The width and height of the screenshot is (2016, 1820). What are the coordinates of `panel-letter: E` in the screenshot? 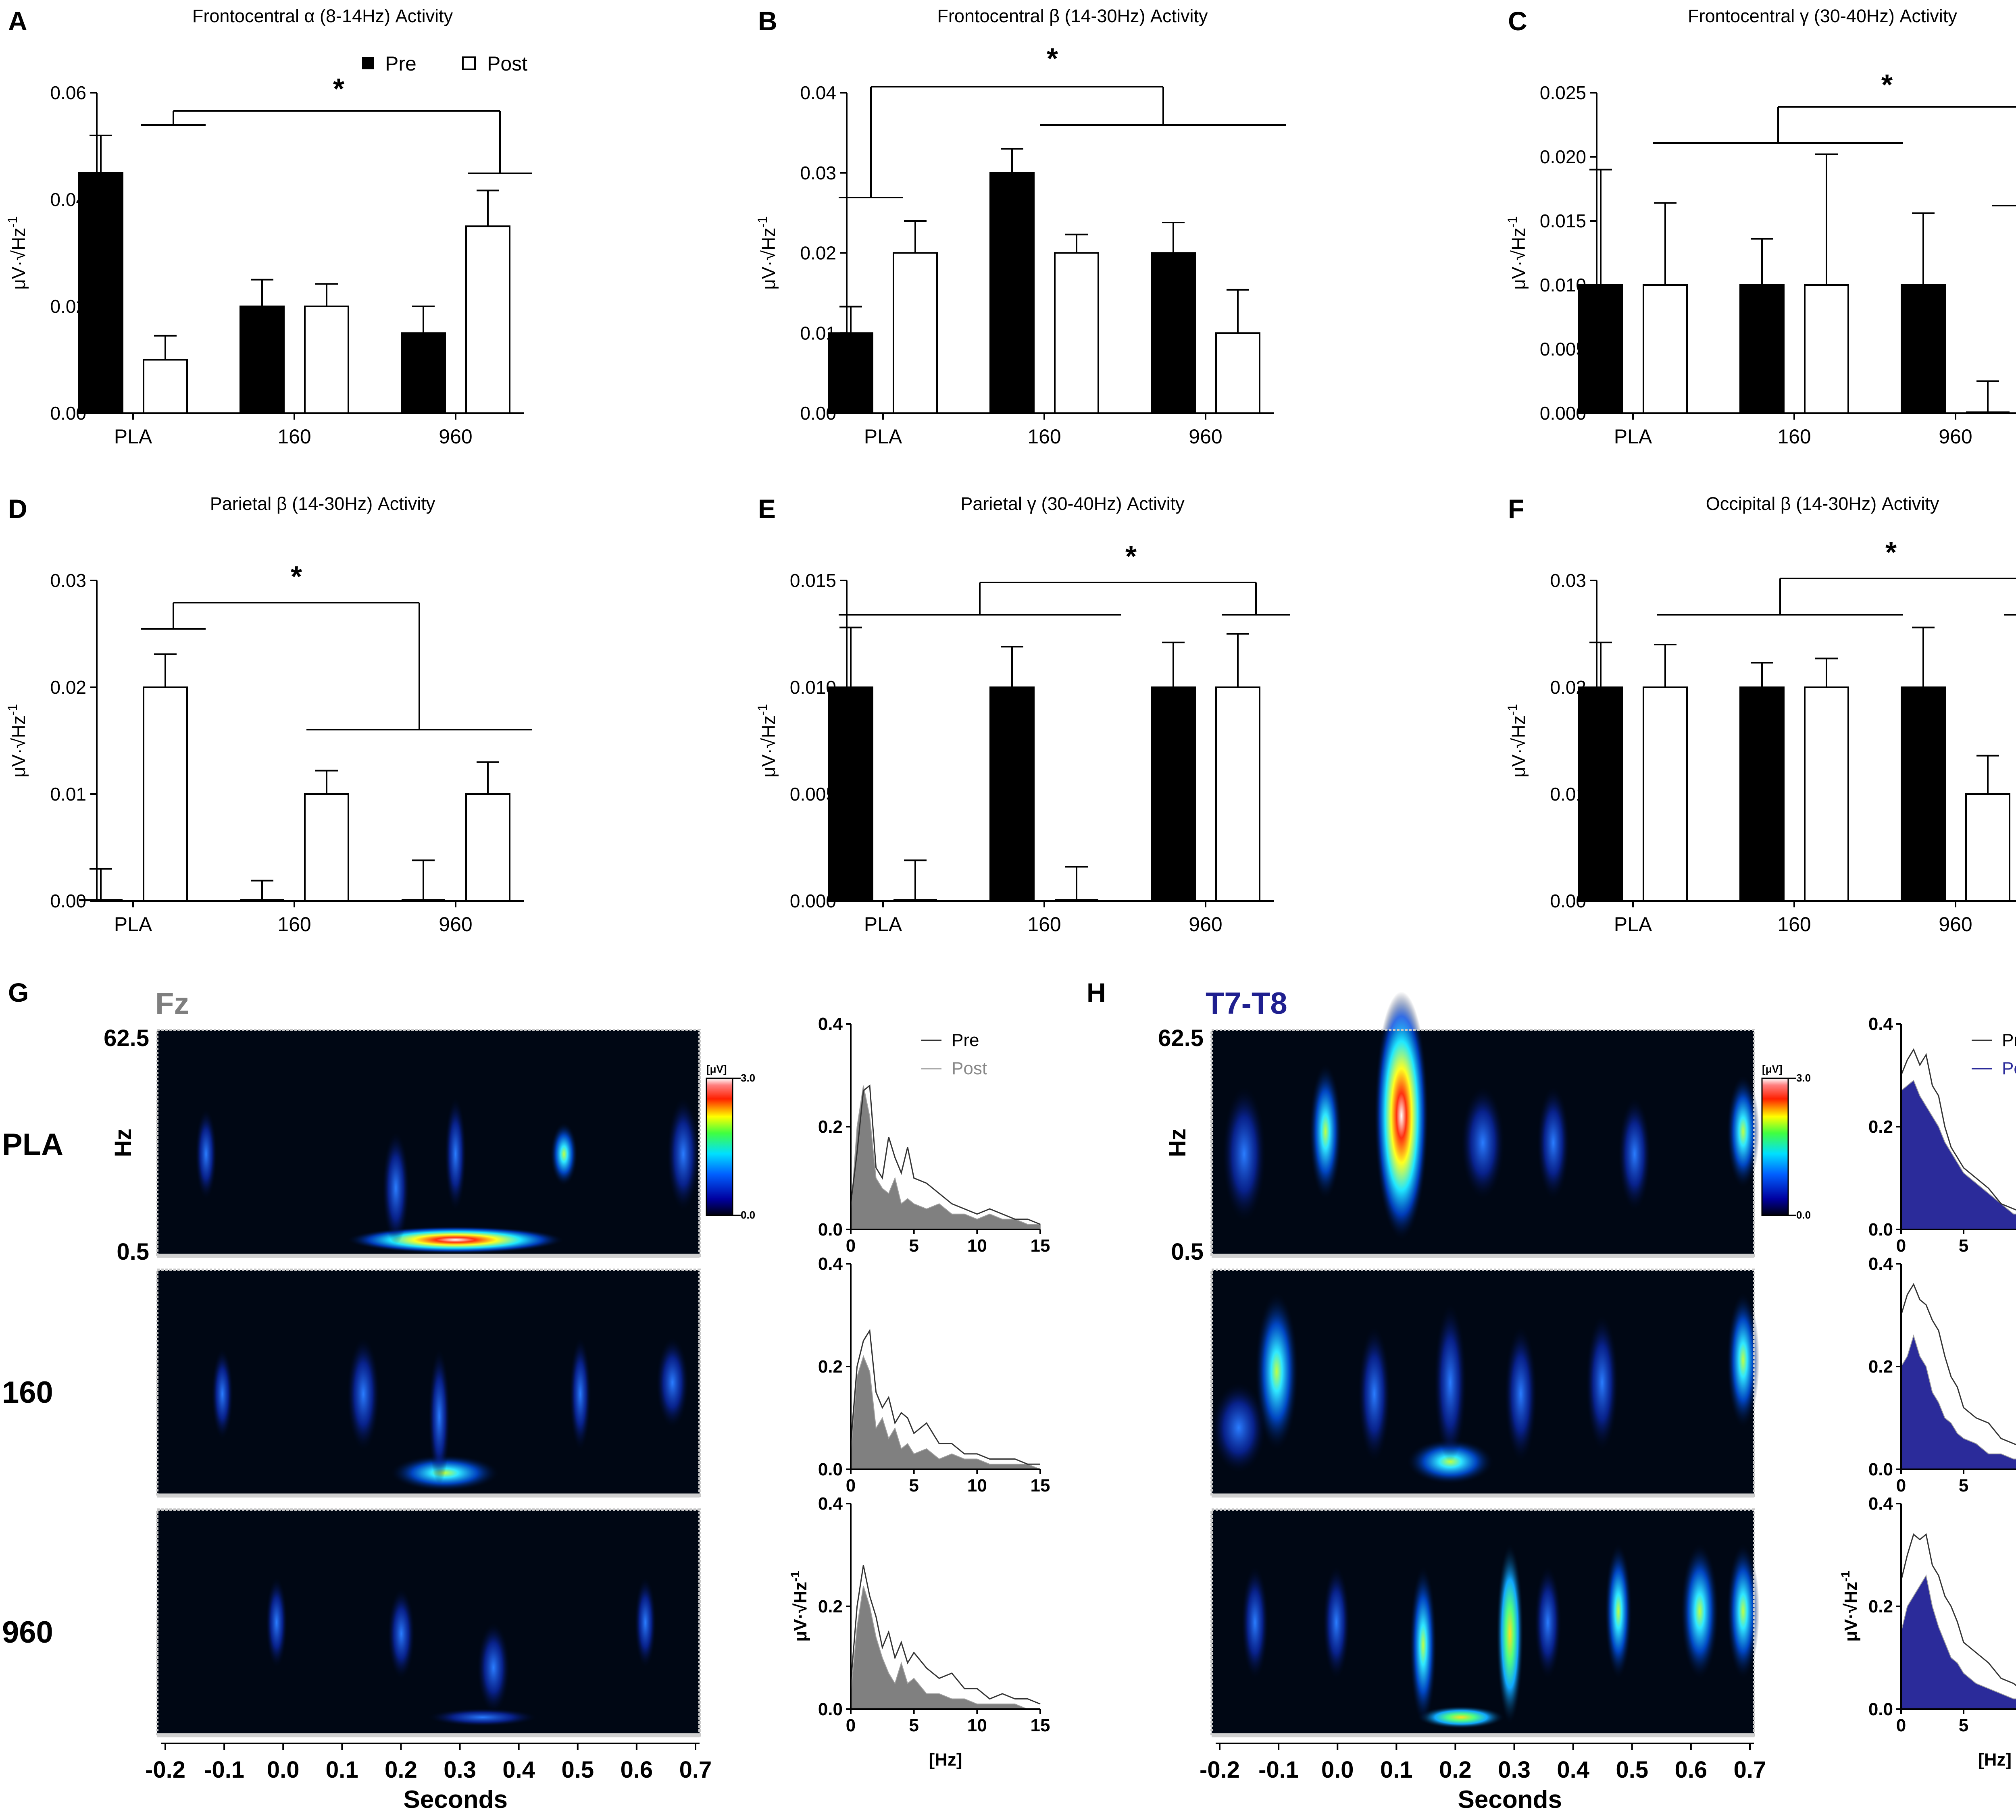 It's located at (767, 509).